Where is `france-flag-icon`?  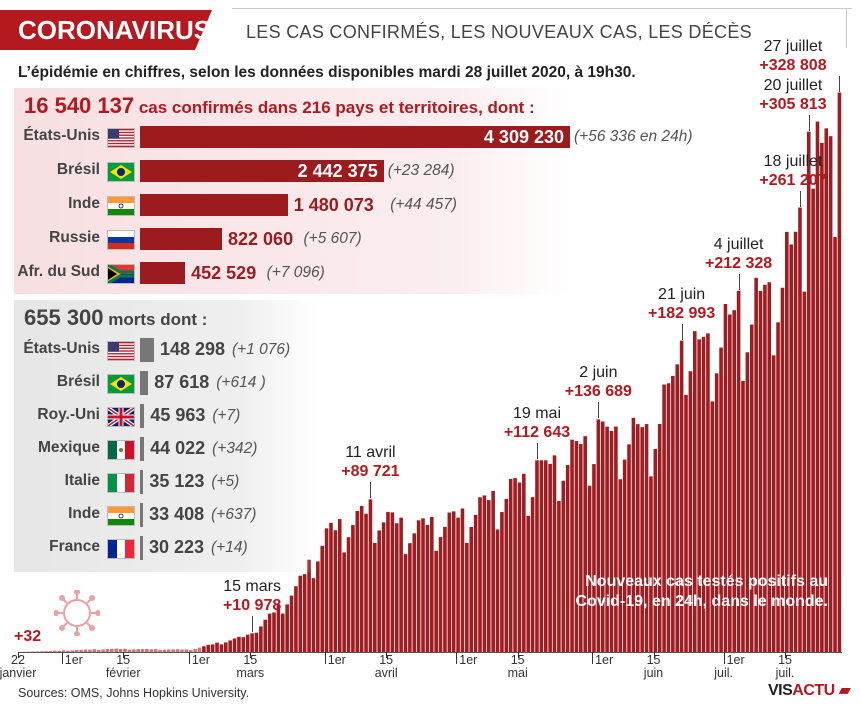 france-flag-icon is located at coordinates (121, 549).